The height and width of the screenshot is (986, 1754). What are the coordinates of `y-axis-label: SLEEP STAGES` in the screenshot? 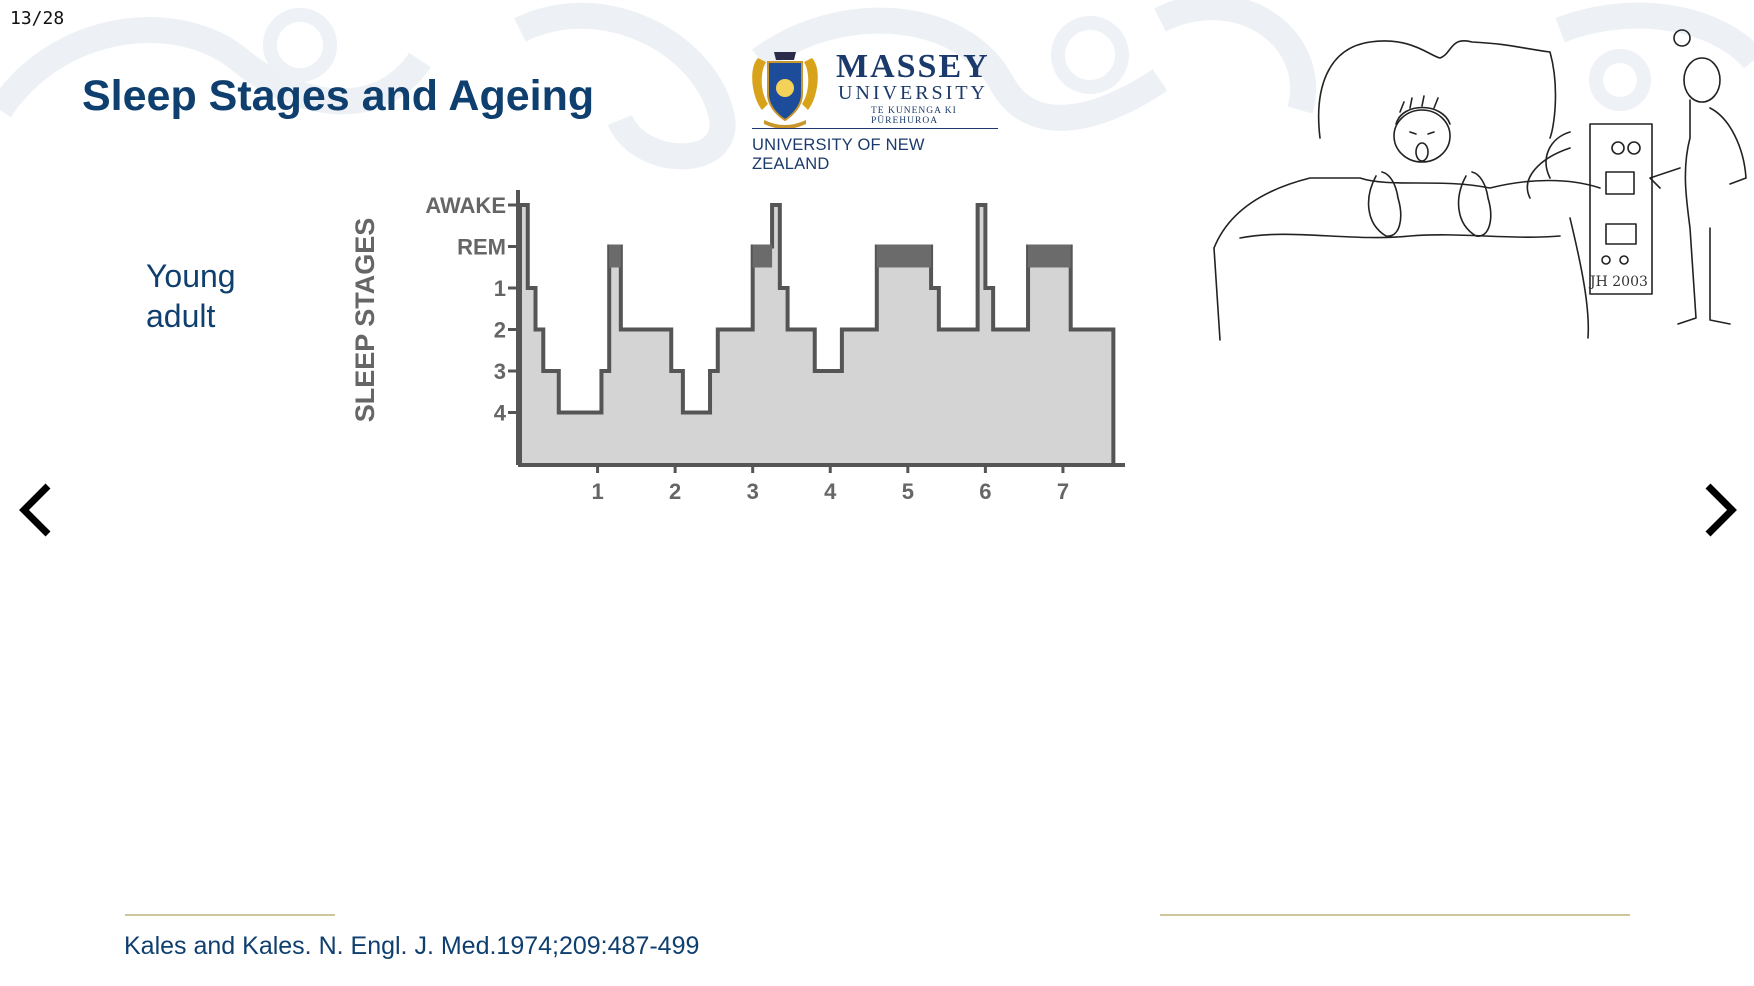 It's located at (365, 320).